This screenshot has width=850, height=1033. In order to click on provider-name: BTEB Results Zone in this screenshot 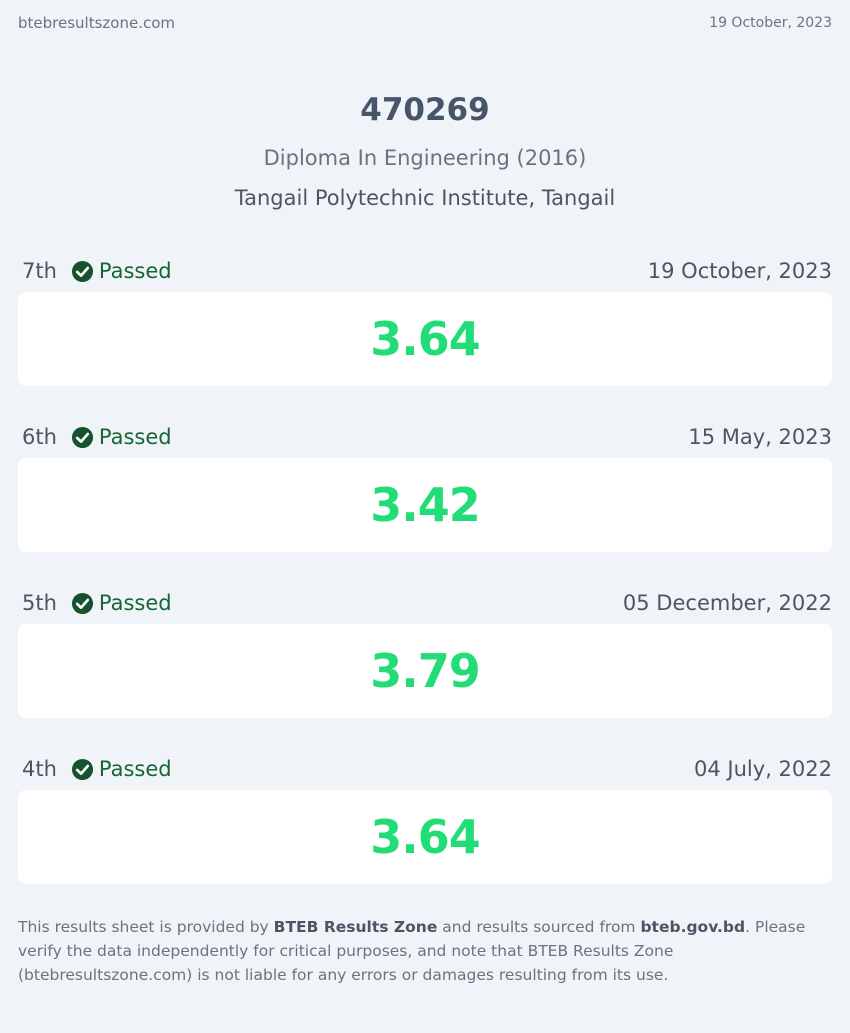, I will do `click(355, 927)`.